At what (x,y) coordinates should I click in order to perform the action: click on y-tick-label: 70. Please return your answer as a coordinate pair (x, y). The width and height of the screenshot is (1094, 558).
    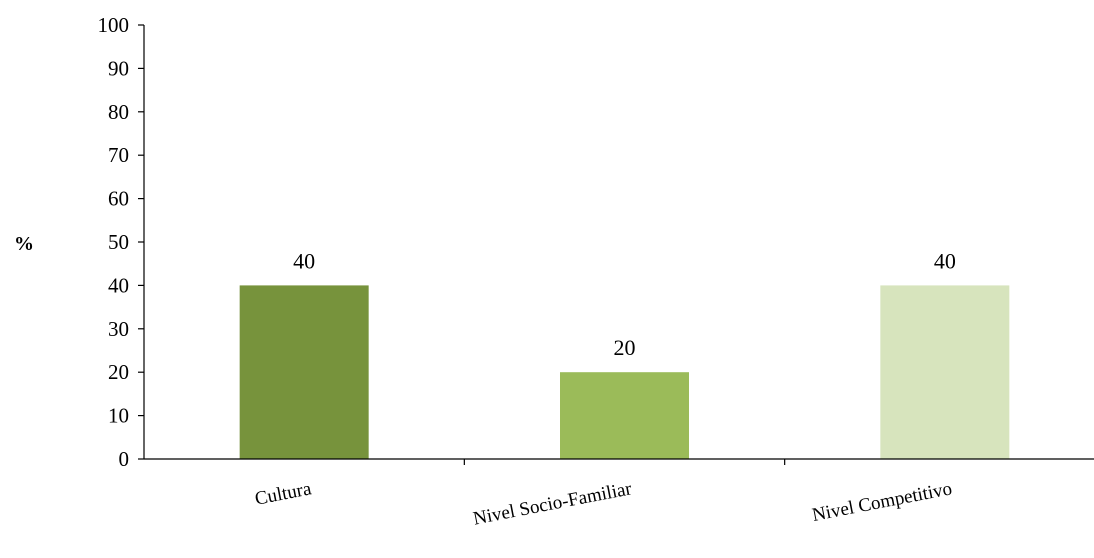
    Looking at the image, I should click on (118, 155).